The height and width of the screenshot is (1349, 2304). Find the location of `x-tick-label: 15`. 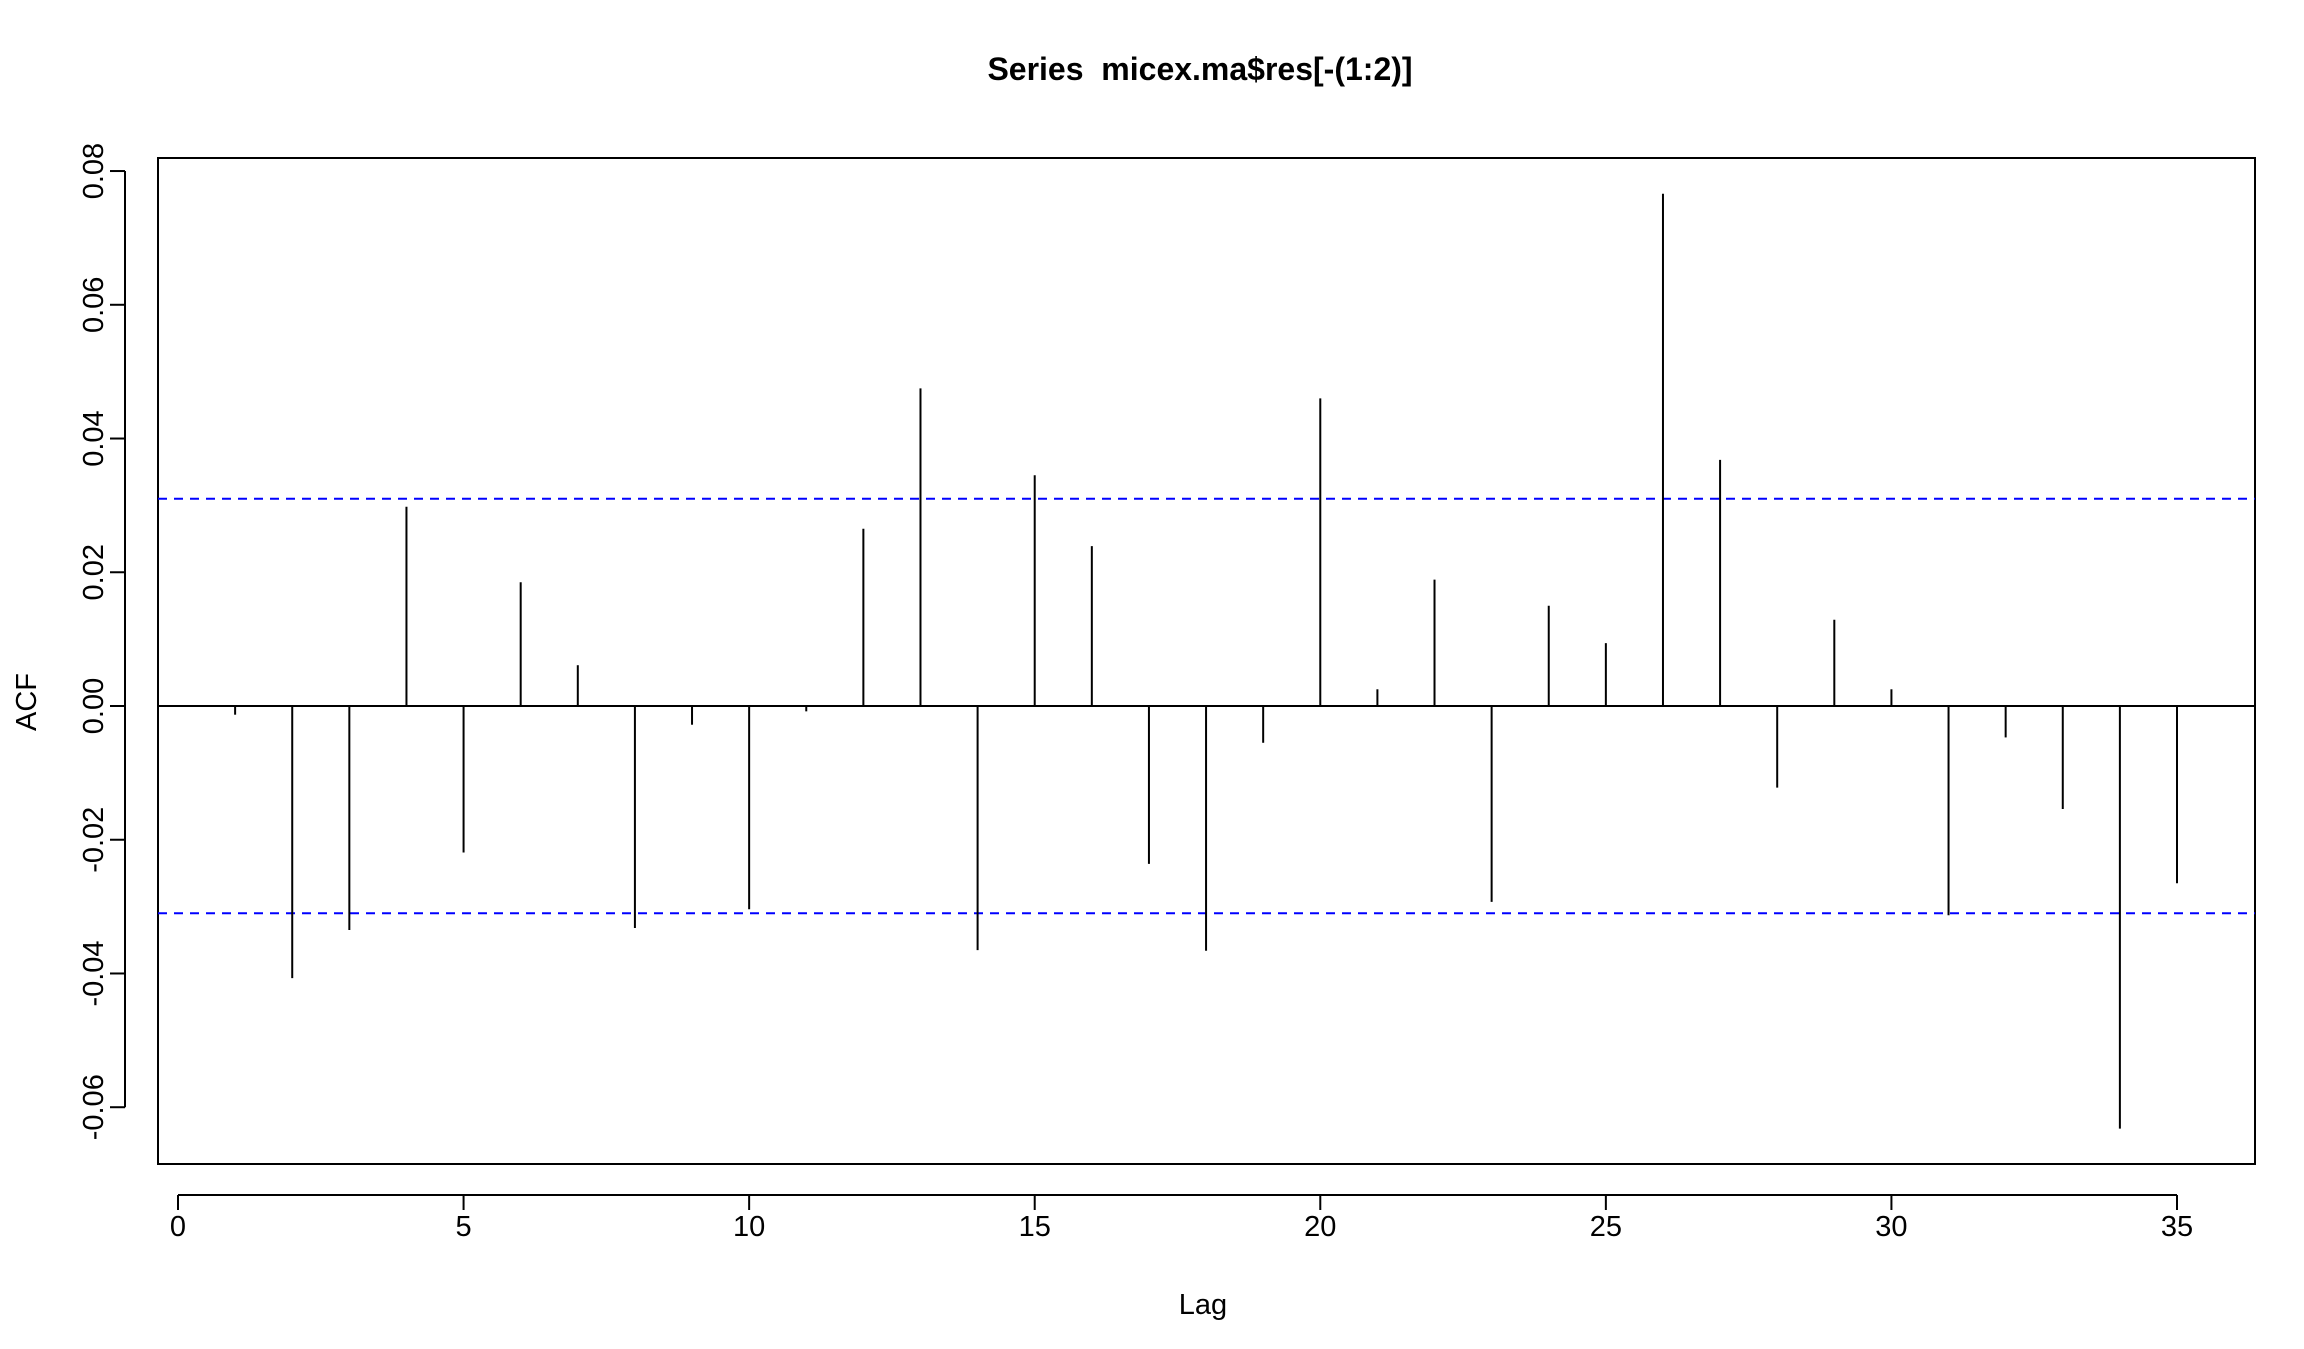

x-tick-label: 15 is located at coordinates (1035, 1227).